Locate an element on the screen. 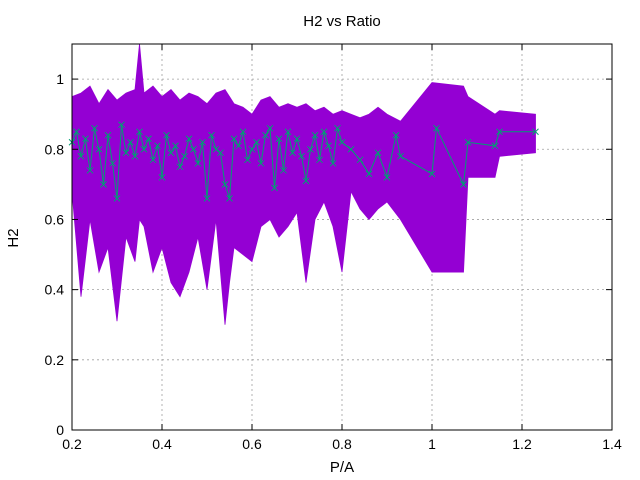 This screenshot has height=480, width=640. x-tick-label: 1 is located at coordinates (432, 444).